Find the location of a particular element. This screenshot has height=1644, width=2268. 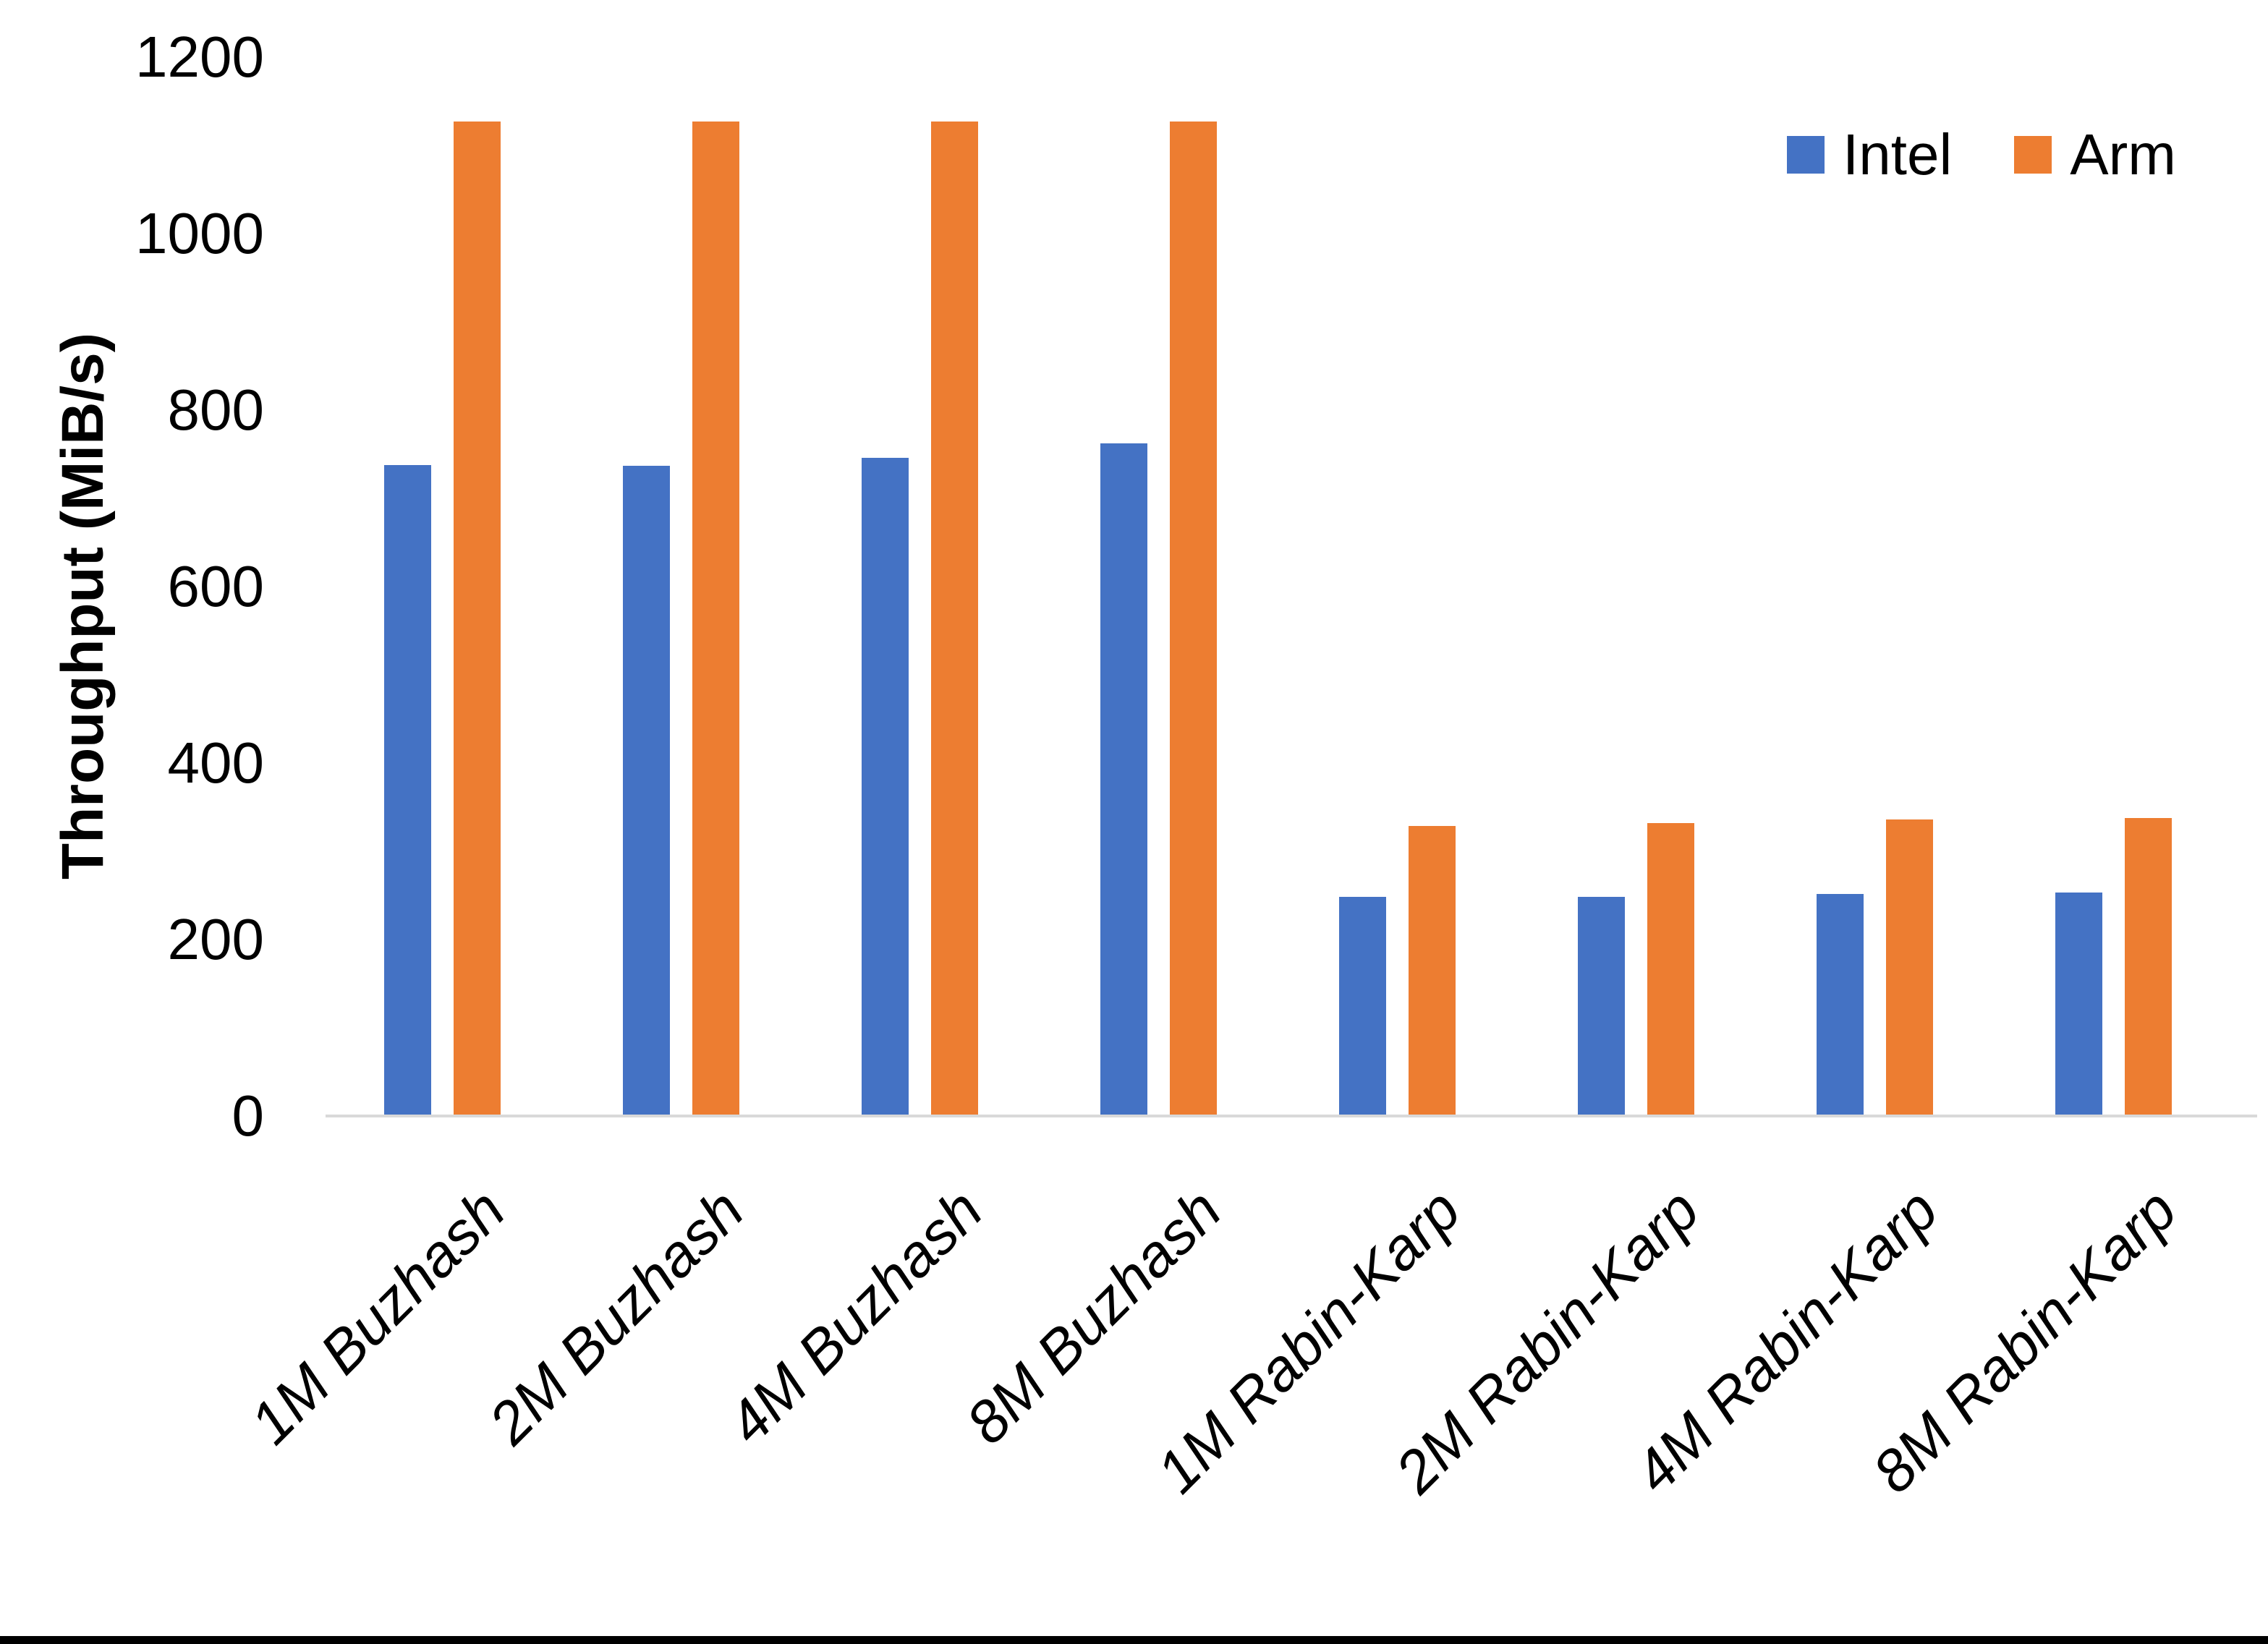

intel-bar-1m-buzhash is located at coordinates (408, 790).